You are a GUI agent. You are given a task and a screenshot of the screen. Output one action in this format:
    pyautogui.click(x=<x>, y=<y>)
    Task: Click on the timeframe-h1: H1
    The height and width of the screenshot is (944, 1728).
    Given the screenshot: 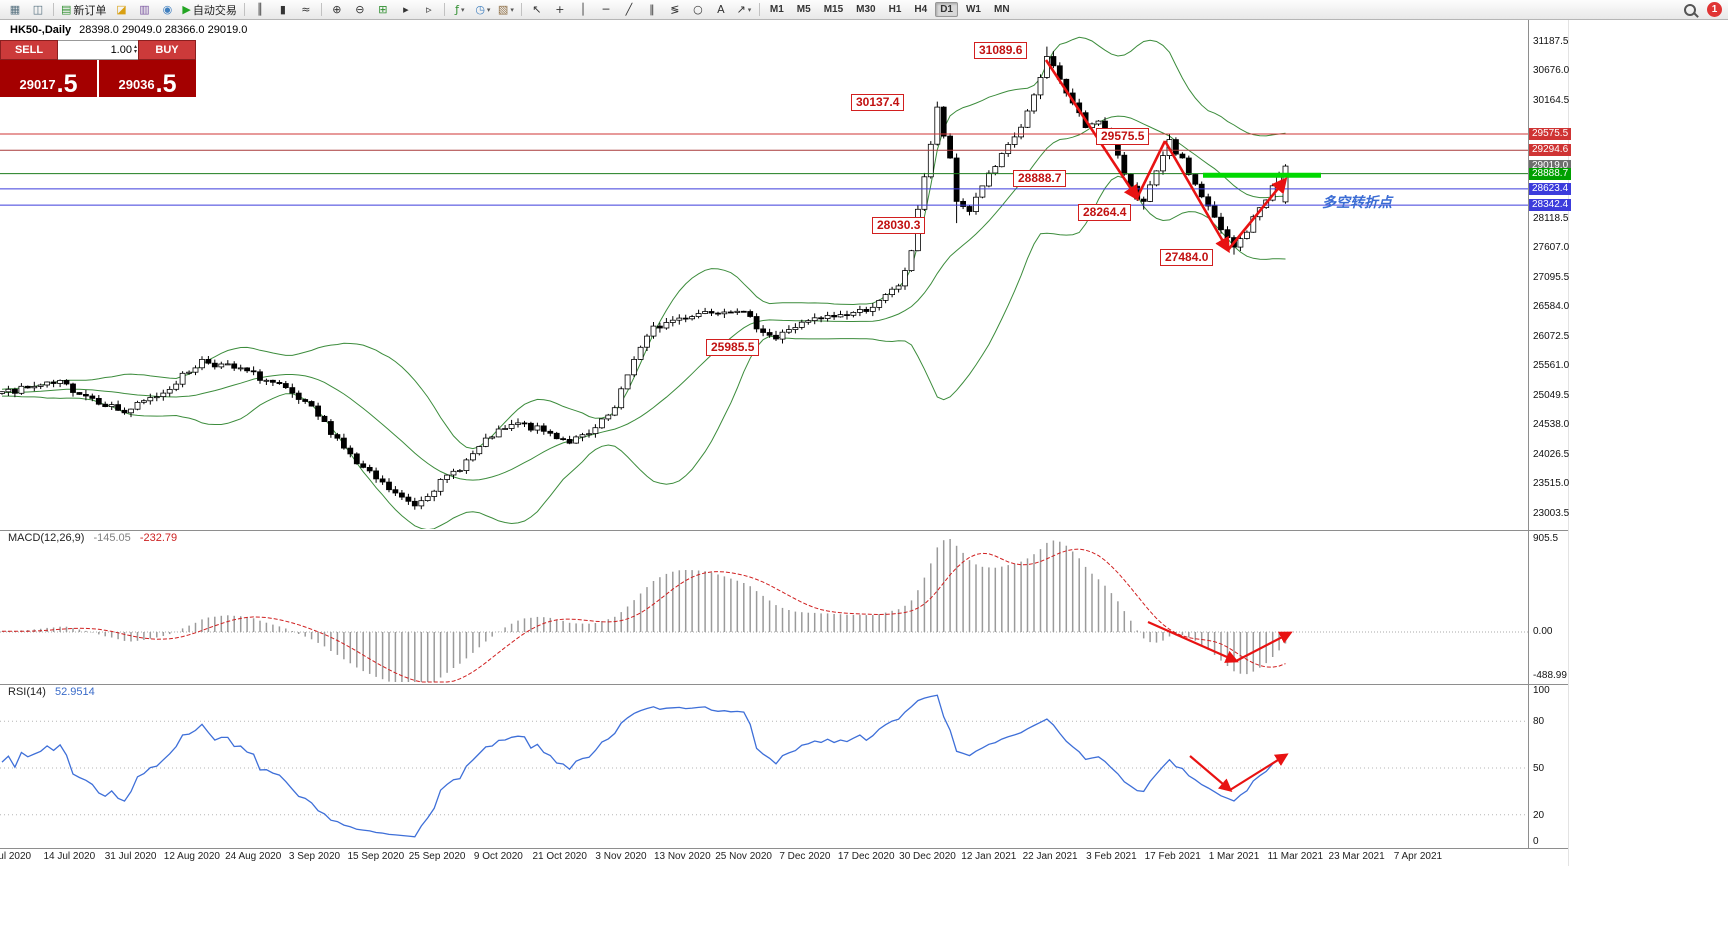 What is the action you would take?
    pyautogui.click(x=895, y=9)
    